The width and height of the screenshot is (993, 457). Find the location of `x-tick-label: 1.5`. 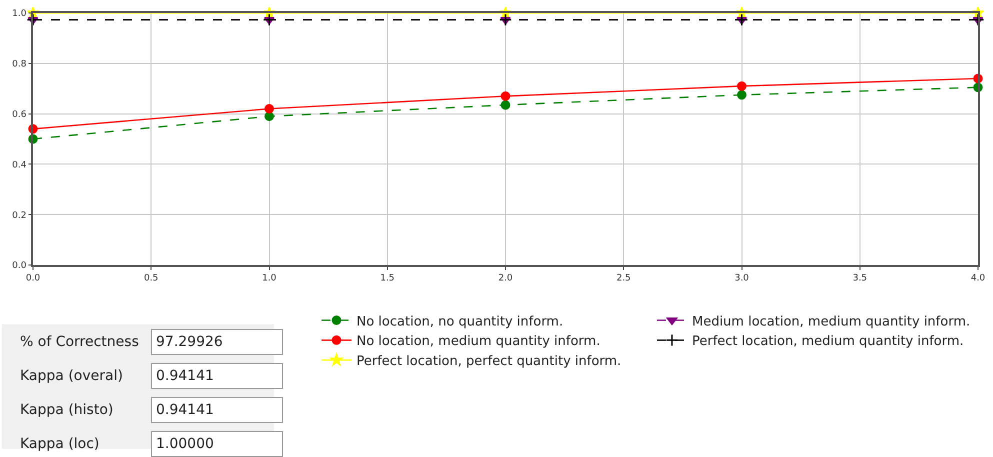

x-tick-label: 1.5 is located at coordinates (387, 279).